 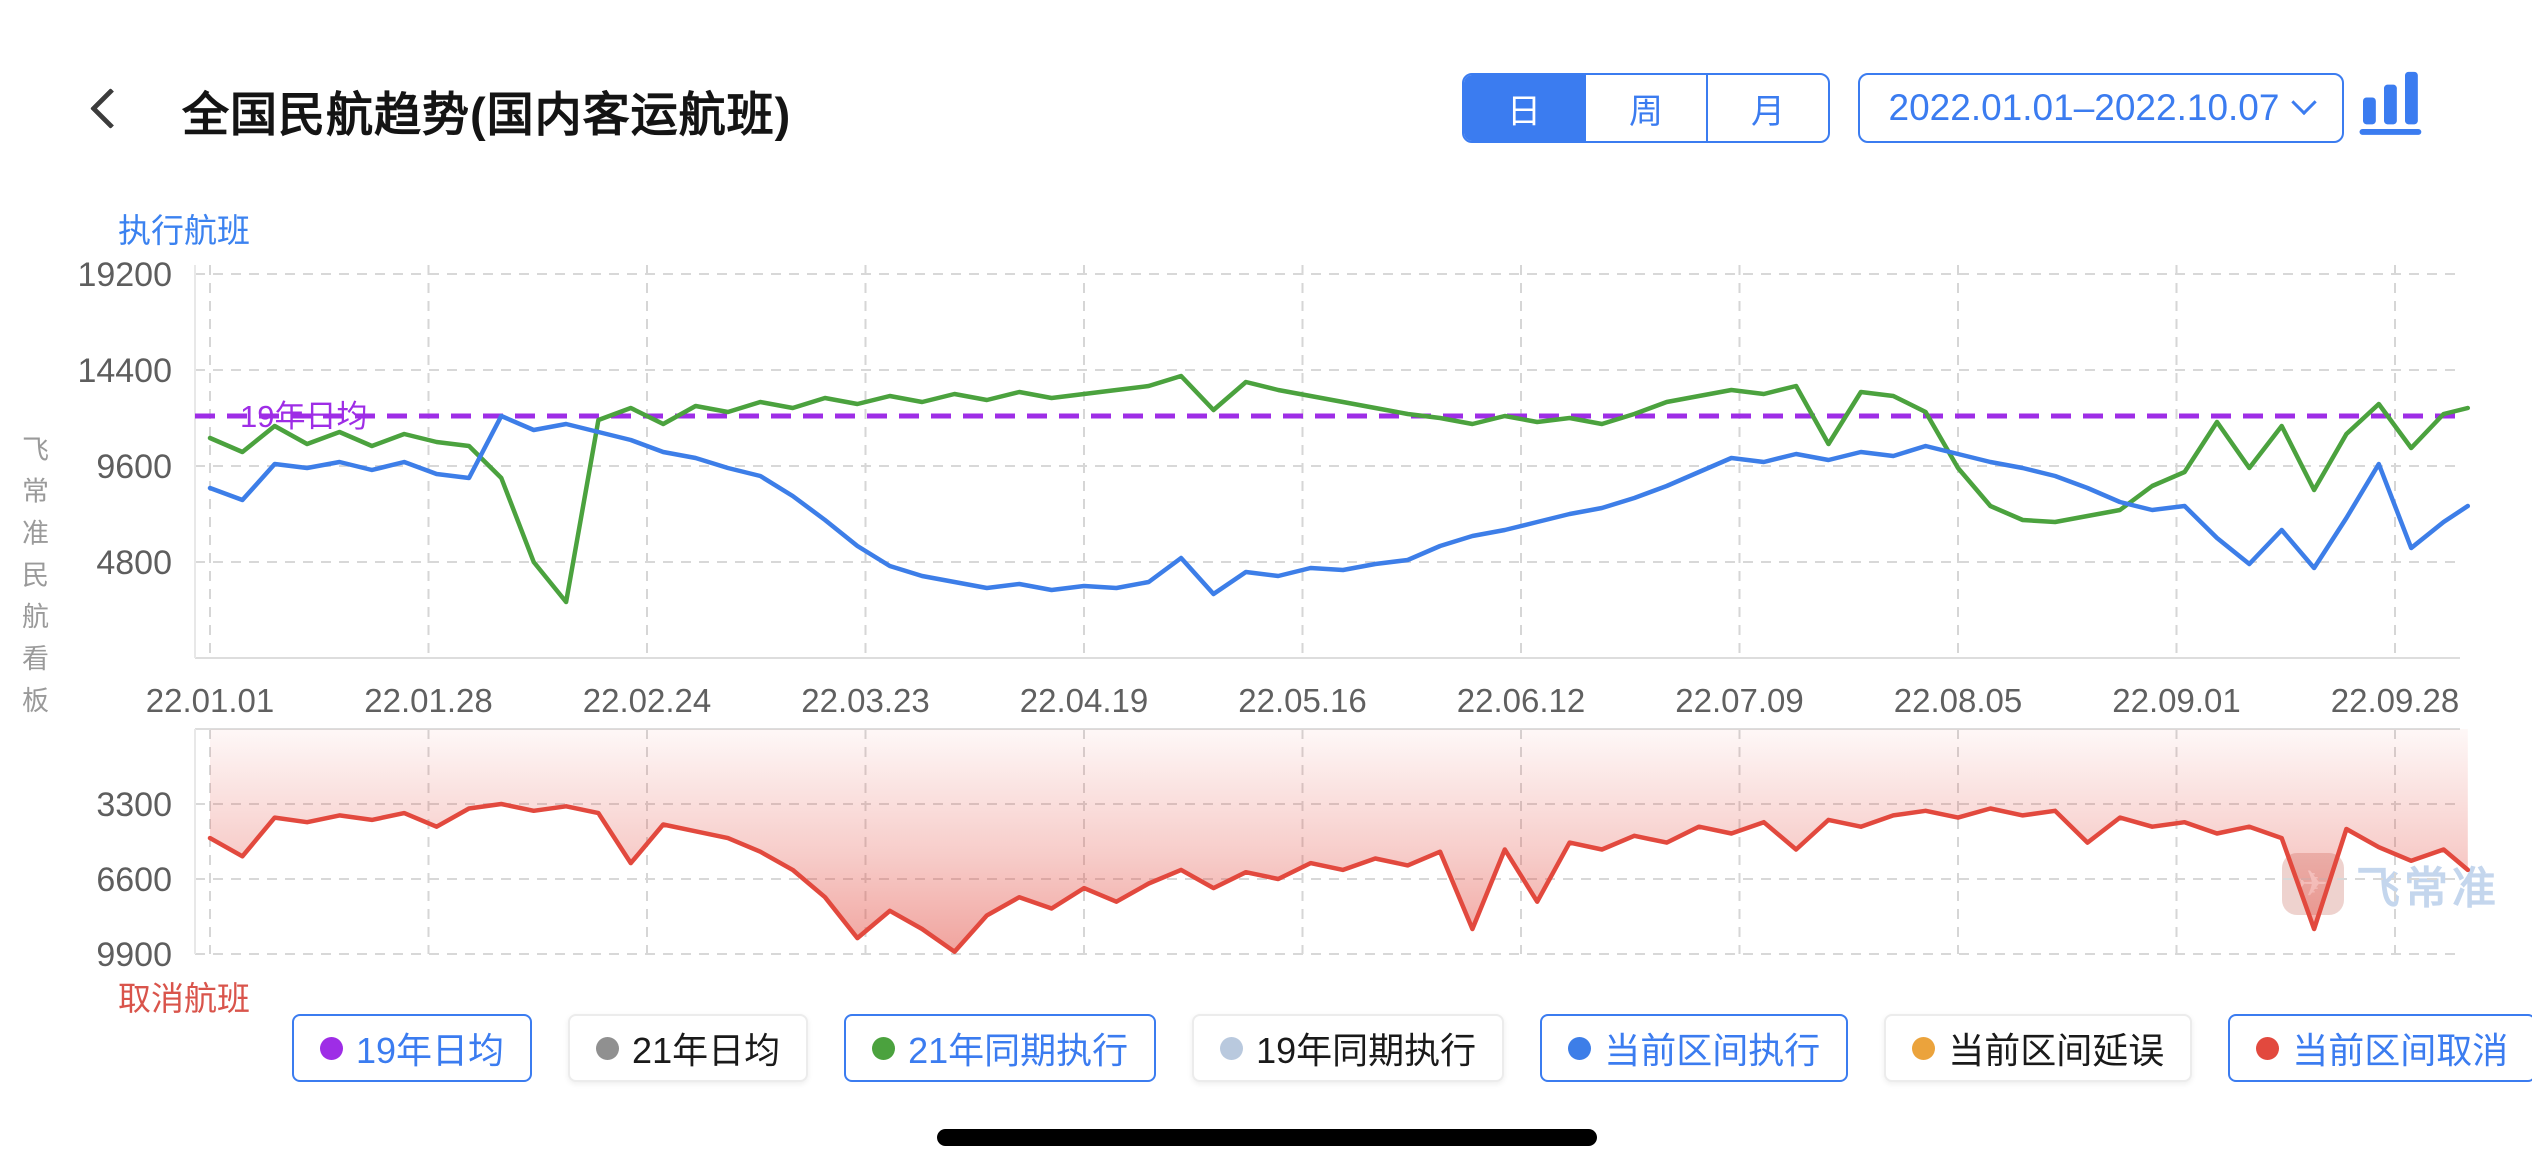 I want to click on legend-label: 当前区间延误, so click(x=2056, y=1050).